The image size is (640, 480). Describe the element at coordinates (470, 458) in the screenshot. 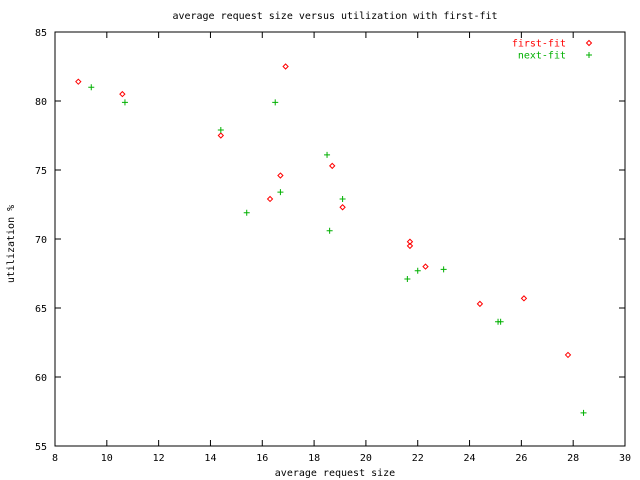

I see `x-tick-label: 24` at that location.